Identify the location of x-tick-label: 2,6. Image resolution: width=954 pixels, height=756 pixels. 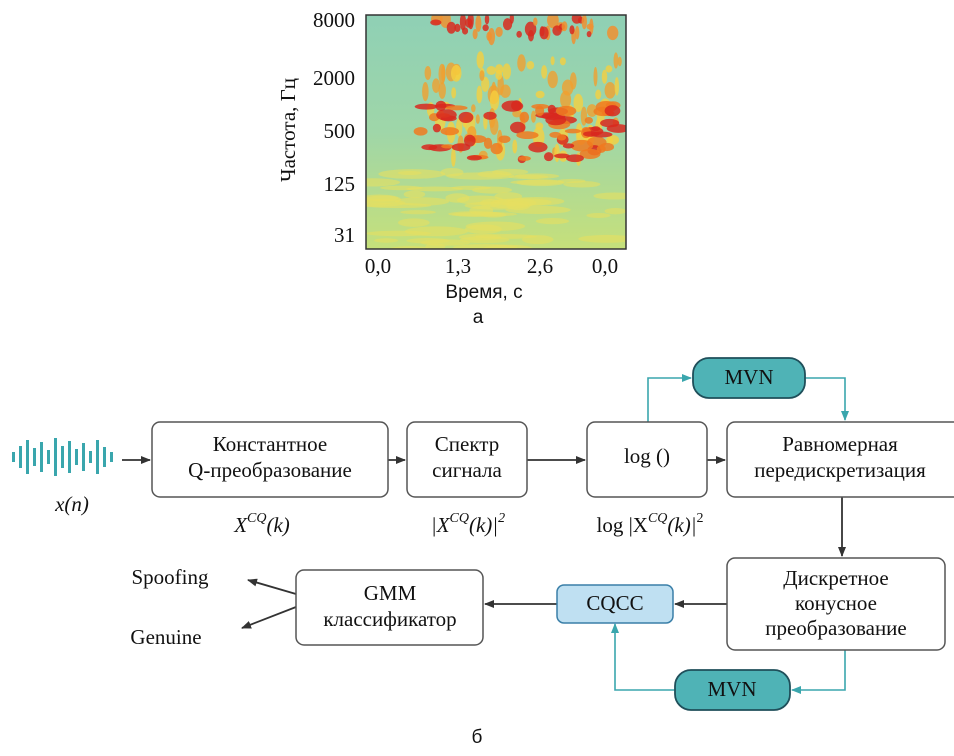
(540, 266).